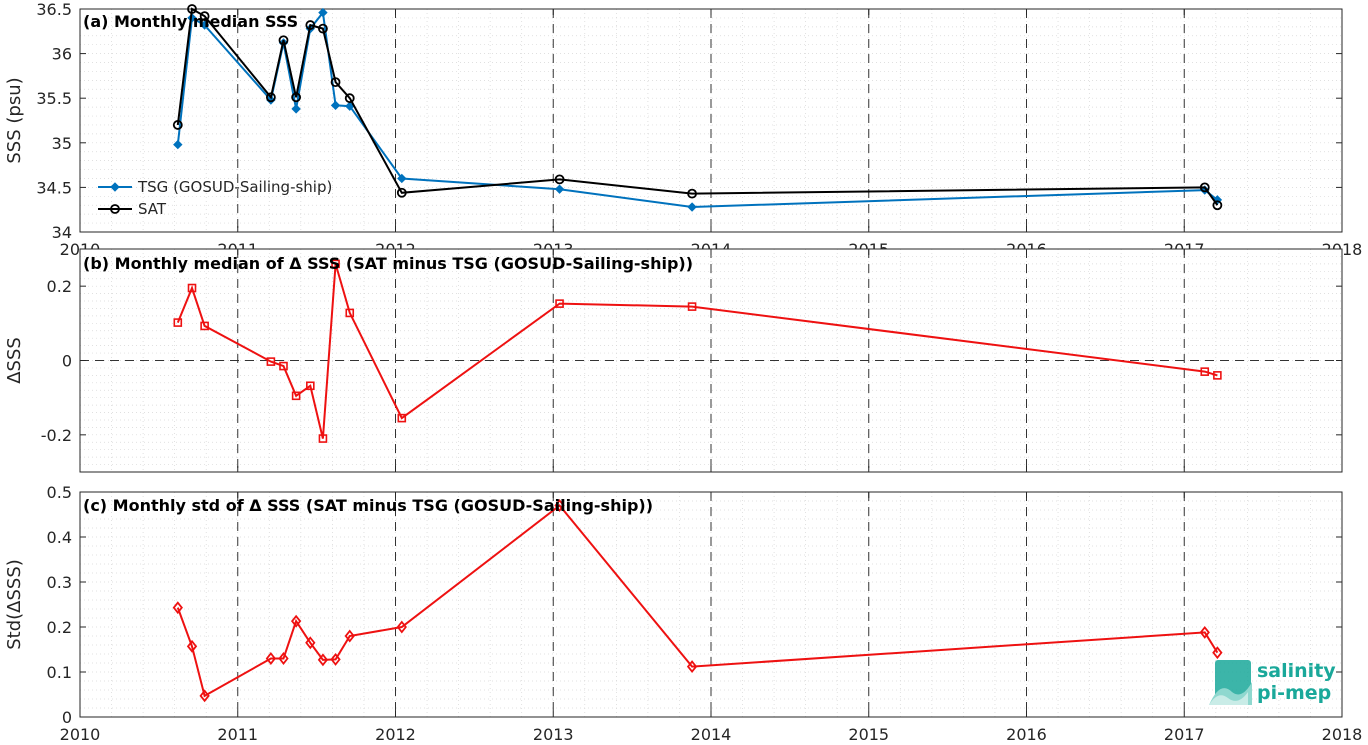 The width and height of the screenshot is (1368, 745). What do you see at coordinates (59, 492) in the screenshot?
I see `y-tick-label: 0.5` at bounding box center [59, 492].